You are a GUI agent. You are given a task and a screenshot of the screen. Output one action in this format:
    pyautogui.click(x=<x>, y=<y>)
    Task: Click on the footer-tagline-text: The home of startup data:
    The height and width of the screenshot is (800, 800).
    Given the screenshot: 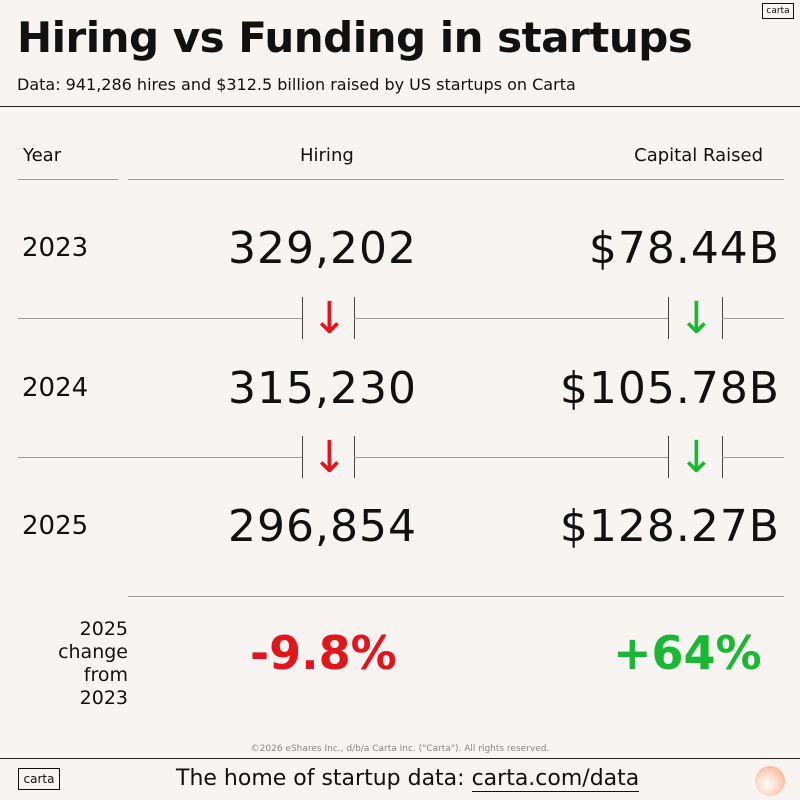 What is the action you would take?
    pyautogui.click(x=324, y=778)
    